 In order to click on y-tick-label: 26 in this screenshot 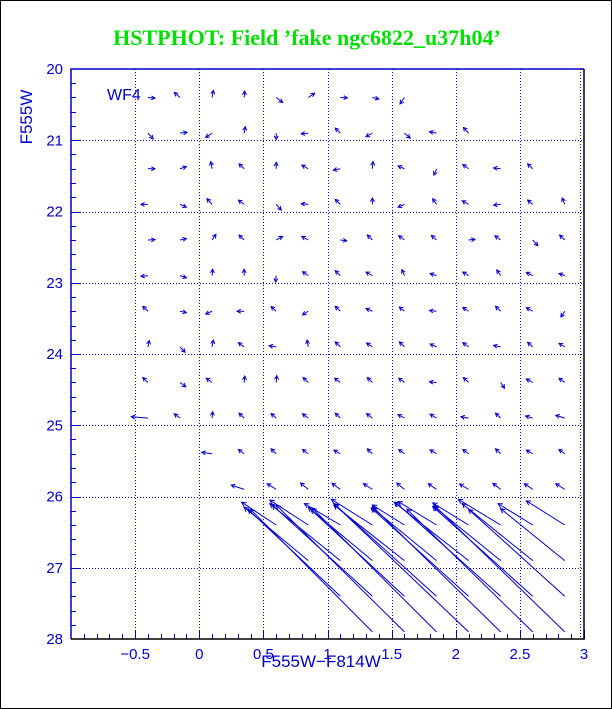, I will do `click(54, 497)`.